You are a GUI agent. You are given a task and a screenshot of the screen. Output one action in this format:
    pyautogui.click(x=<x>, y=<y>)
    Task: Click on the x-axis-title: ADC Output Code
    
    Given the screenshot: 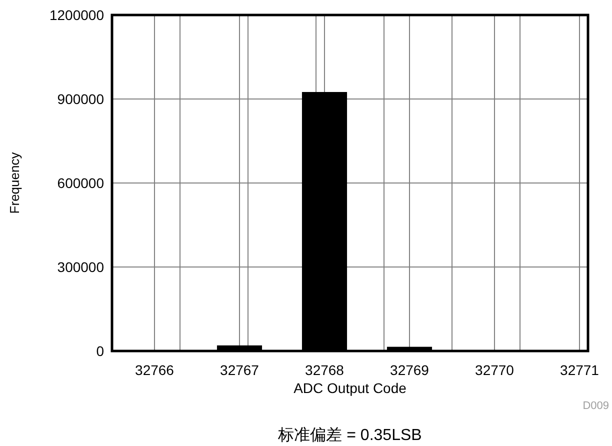 What is the action you would take?
    pyautogui.click(x=350, y=388)
    